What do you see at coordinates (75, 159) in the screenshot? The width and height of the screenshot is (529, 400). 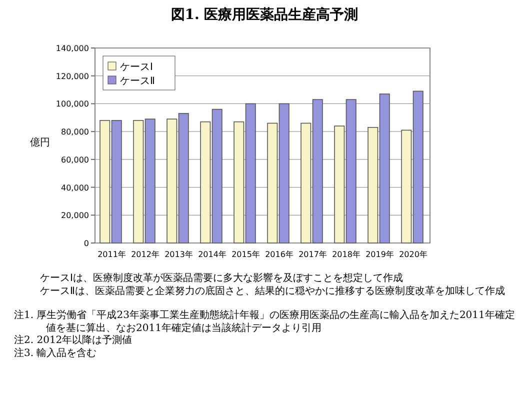 I see `y-tick-label: 60,000` at bounding box center [75, 159].